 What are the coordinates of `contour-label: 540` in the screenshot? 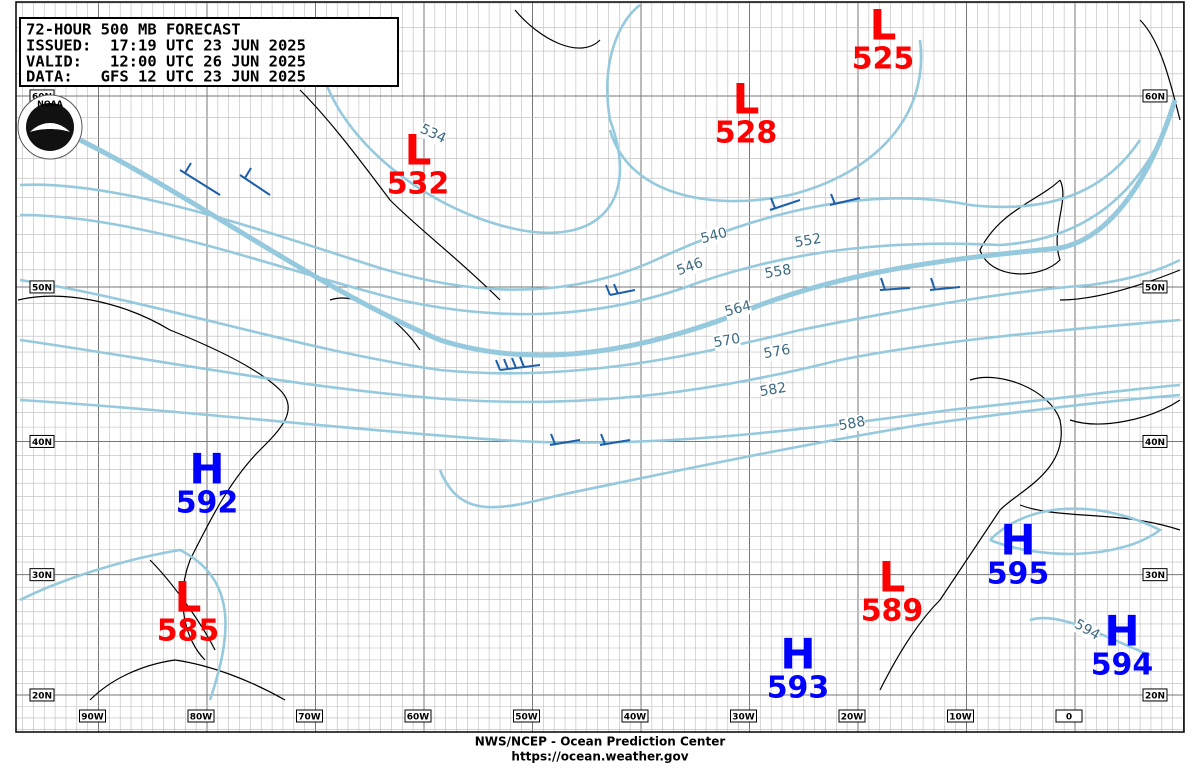 It's located at (714, 236).